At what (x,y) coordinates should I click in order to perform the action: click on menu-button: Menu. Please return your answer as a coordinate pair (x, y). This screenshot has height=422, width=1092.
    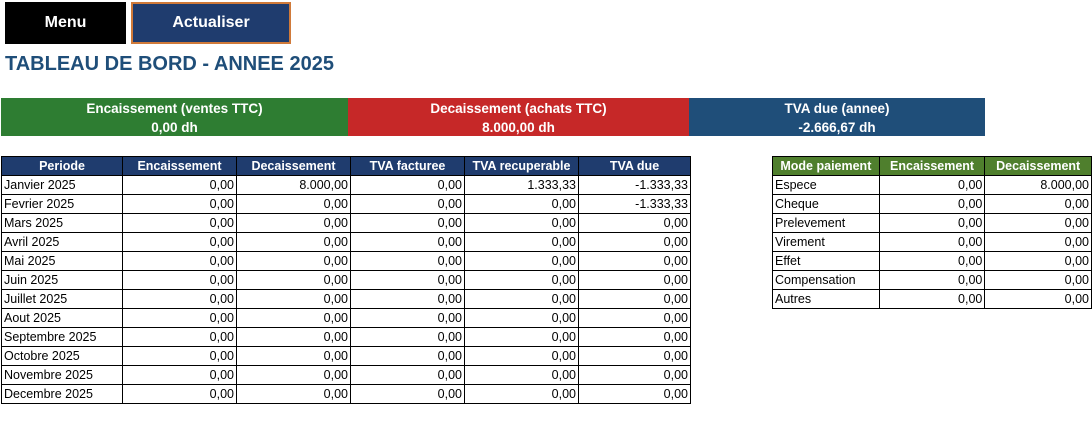
    Looking at the image, I should click on (65, 23).